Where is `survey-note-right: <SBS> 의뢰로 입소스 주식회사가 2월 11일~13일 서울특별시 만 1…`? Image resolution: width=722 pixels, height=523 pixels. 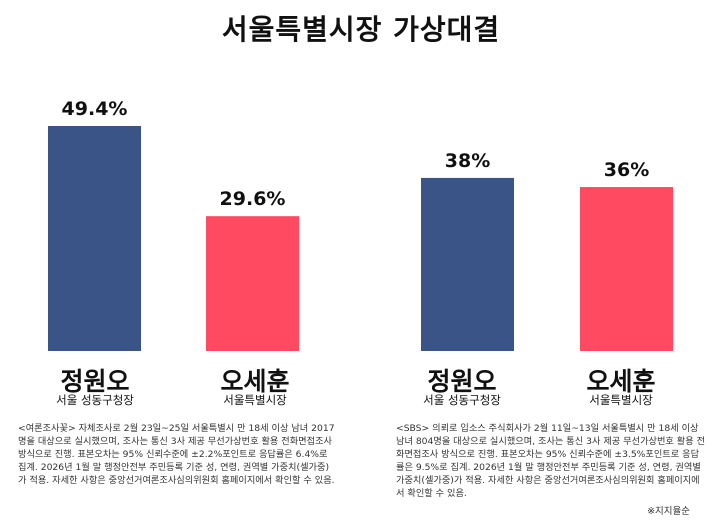
survey-note-right: <SBS> 의뢰로 입소스 주식회사가 2월 11일~13일 서울특별시 만 1… is located at coordinates (551, 461).